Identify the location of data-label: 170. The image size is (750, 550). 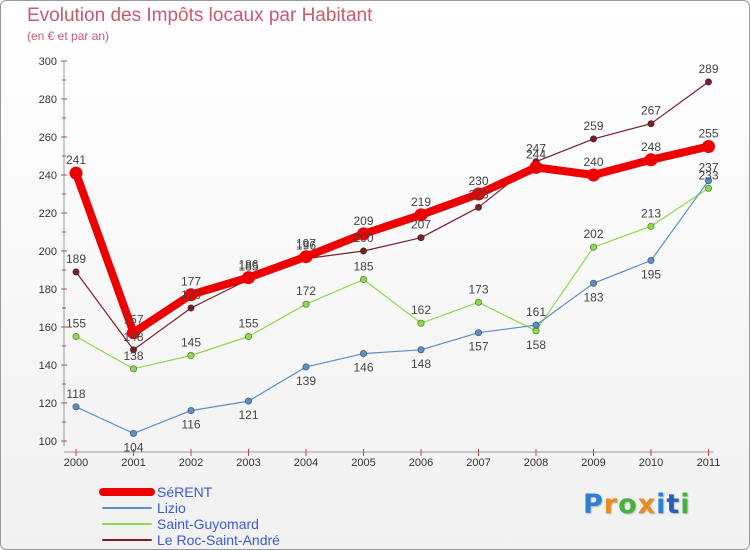
(191, 295).